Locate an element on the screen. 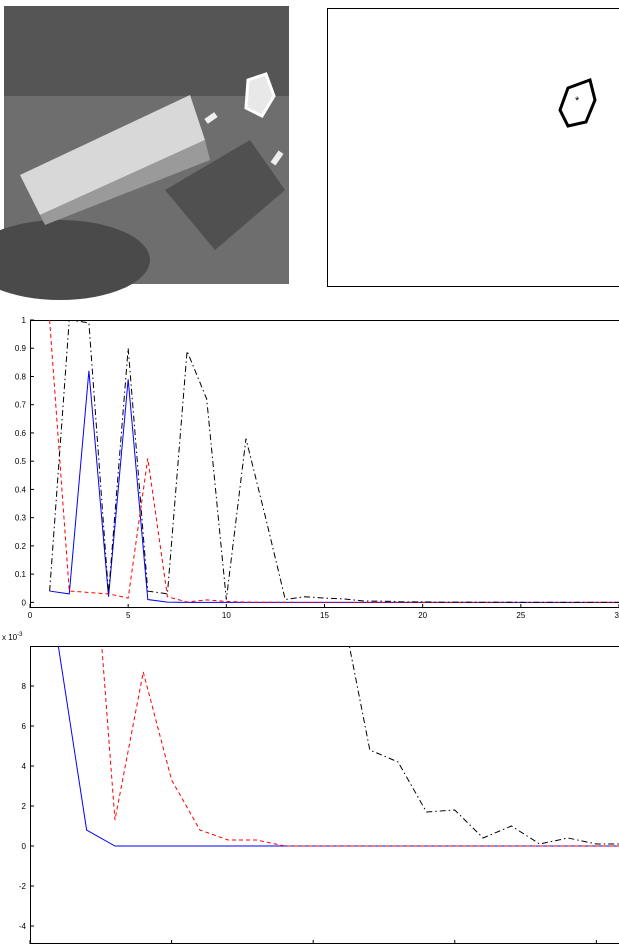  y-tick-label: 0.9 is located at coordinates (21, 348).